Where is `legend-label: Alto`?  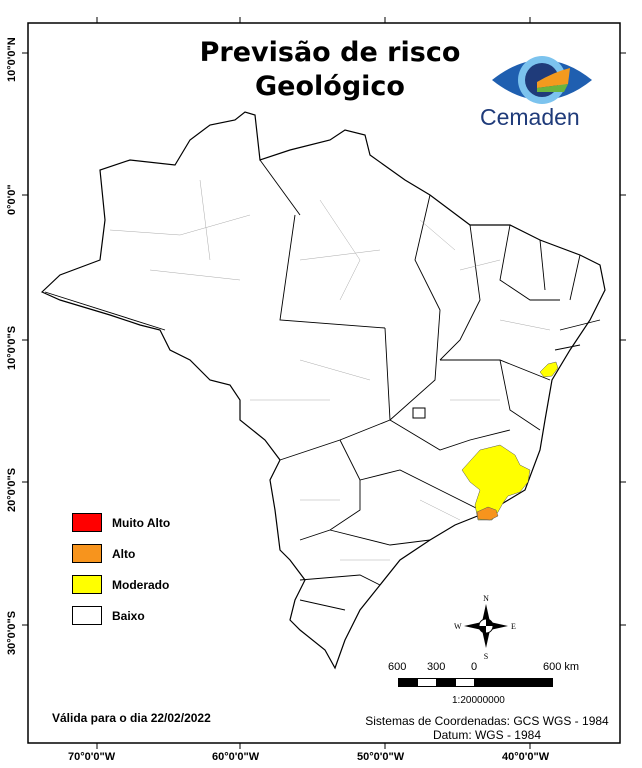
legend-label: Alto is located at coordinates (124, 553).